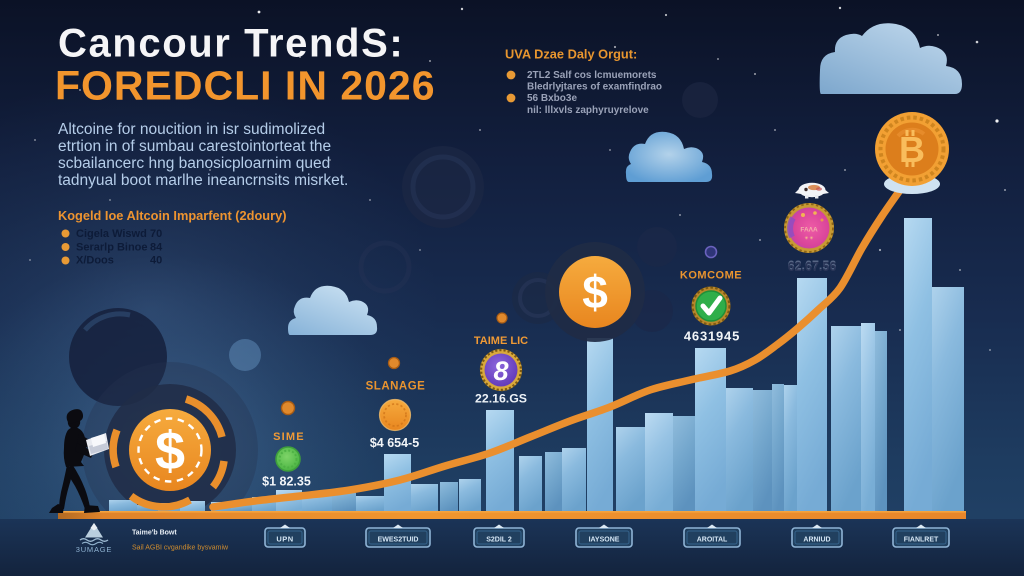  What do you see at coordinates (156, 234) in the screenshot?
I see `svg-text: 70` at bounding box center [156, 234].